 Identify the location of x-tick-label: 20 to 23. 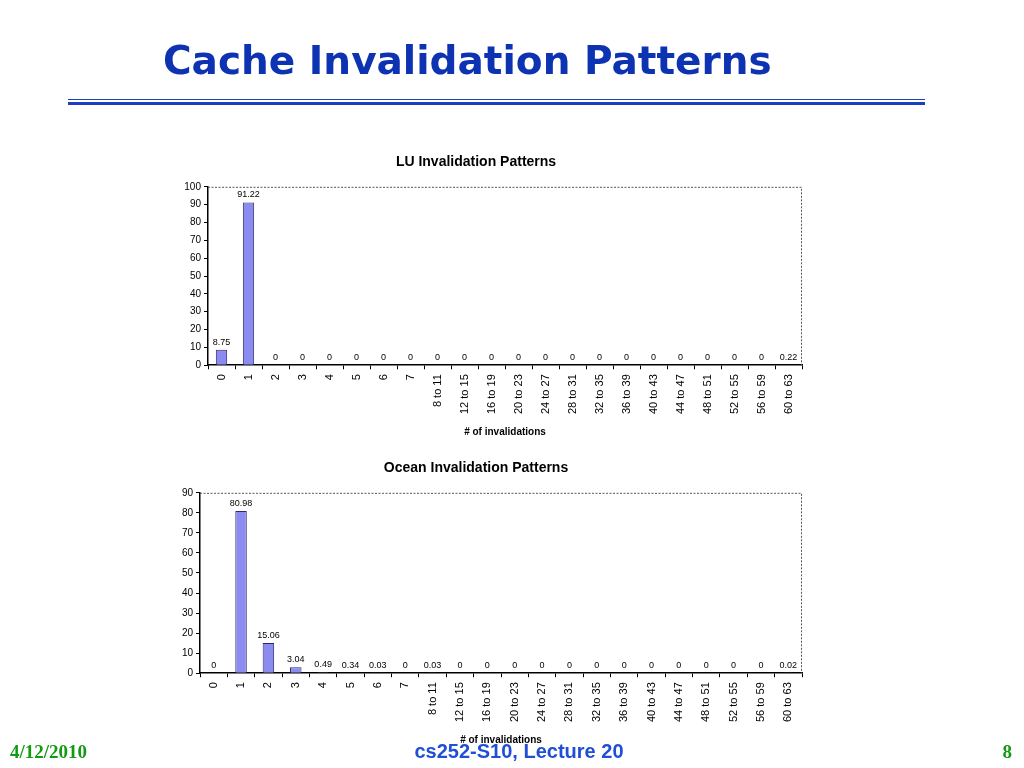
(517, 394).